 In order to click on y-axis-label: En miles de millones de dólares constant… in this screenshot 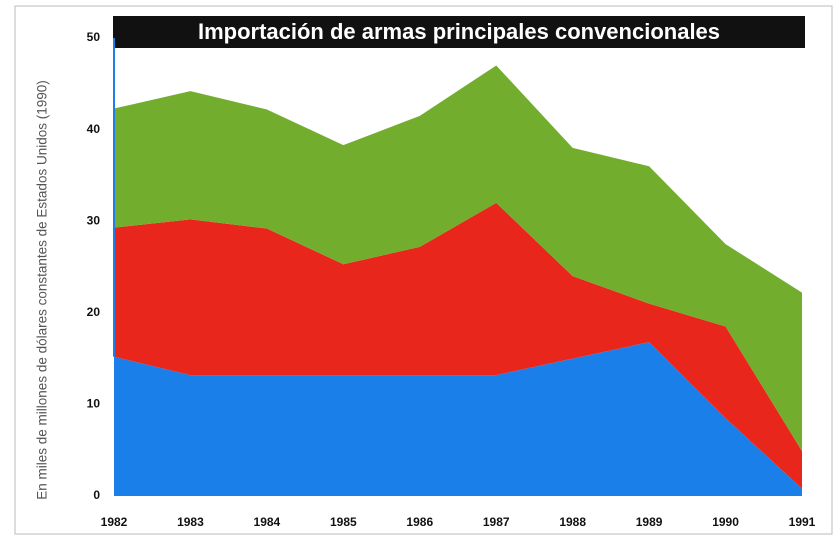, I will do `click(42, 289)`.